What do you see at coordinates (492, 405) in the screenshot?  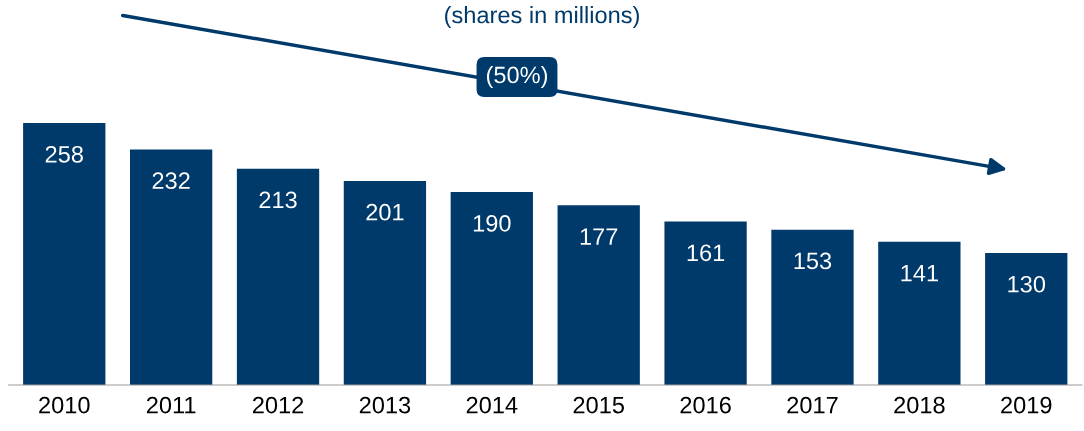 I see `x-tick-label: 2014` at bounding box center [492, 405].